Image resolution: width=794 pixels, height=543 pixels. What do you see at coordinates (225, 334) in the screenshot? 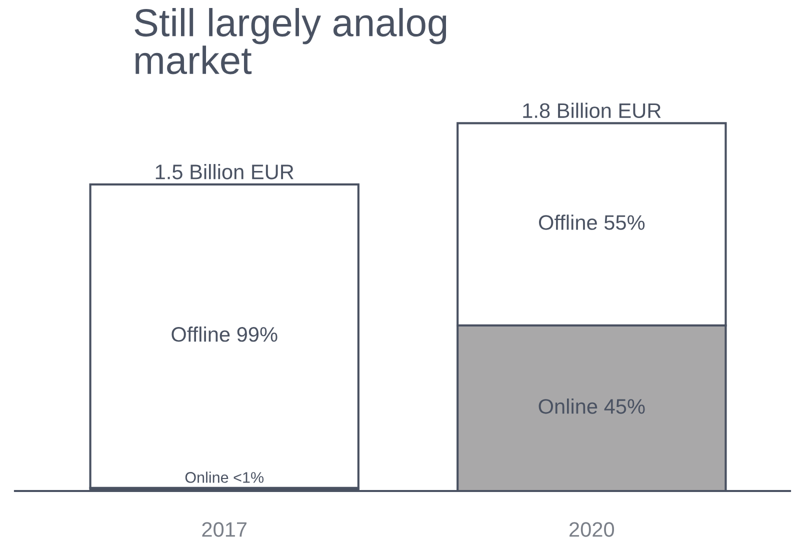
I see `data-label: Offline 99%` at bounding box center [225, 334].